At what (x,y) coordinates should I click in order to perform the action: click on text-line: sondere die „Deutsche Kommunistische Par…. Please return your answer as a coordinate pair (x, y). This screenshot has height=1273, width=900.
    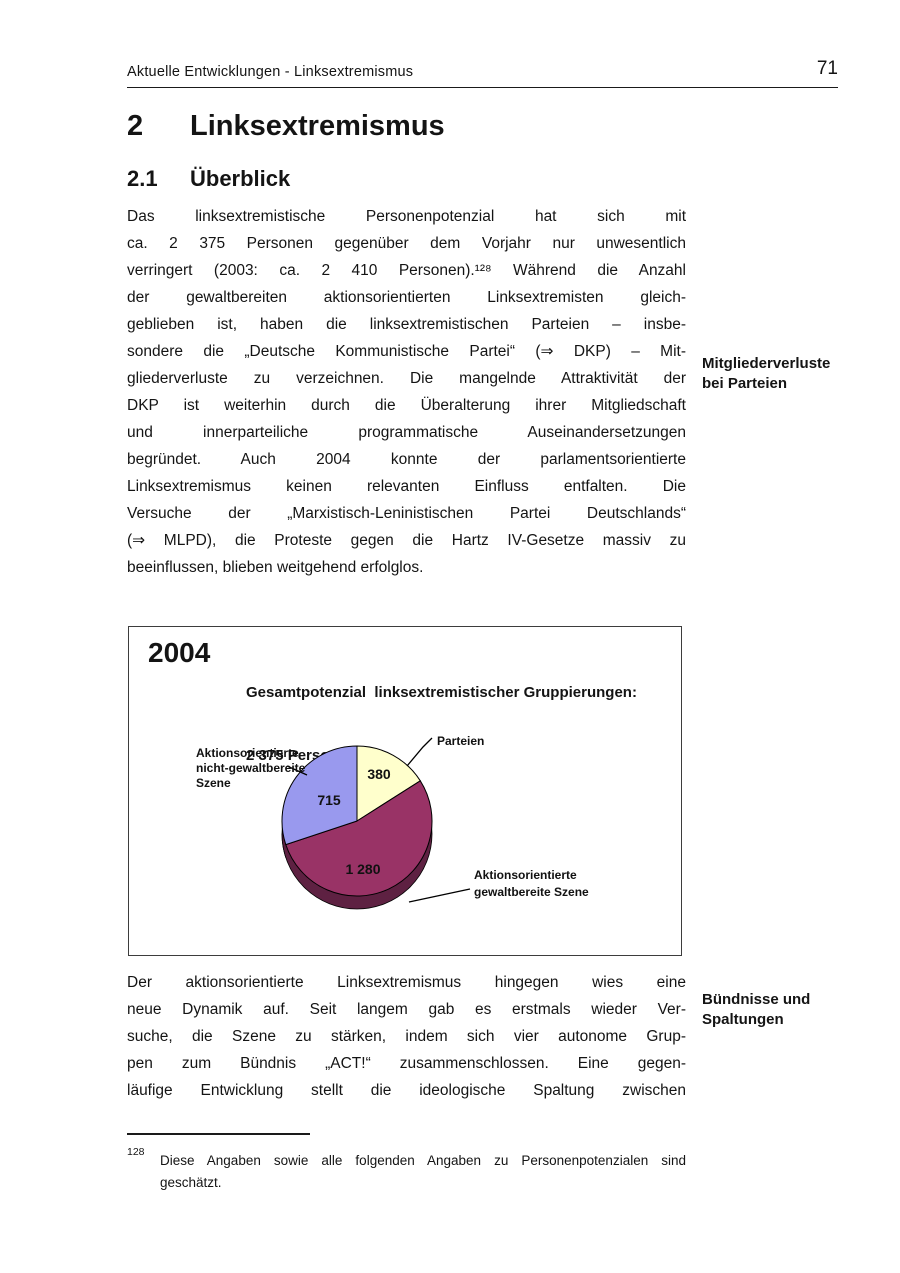
    Looking at the image, I should click on (406, 351).